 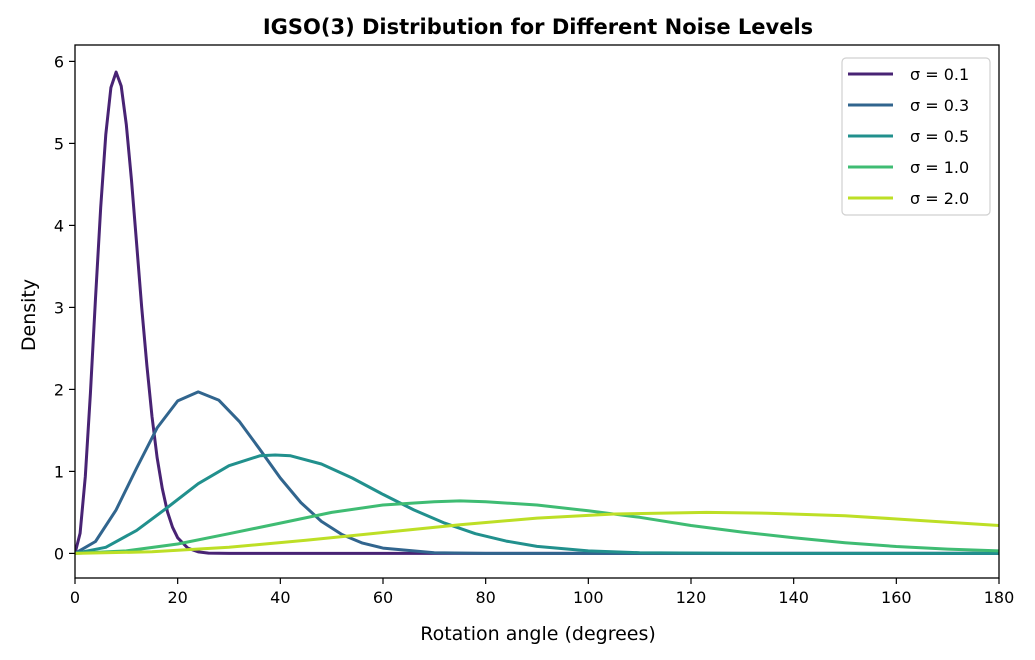 What do you see at coordinates (588, 597) in the screenshot?
I see `x-tick-label-5: 100` at bounding box center [588, 597].